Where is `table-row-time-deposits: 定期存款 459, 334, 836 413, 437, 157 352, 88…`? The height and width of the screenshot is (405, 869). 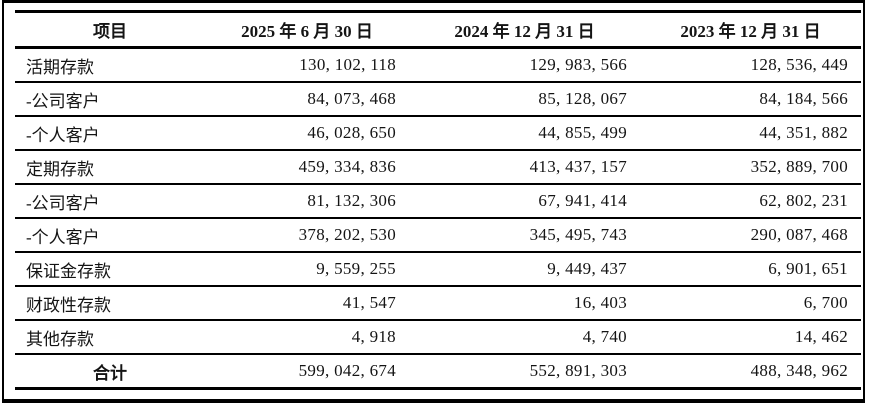
table-row-time-deposits: 定期存款 459, 334, 836 413, 437, 157 352, 88… is located at coordinates (438, 167).